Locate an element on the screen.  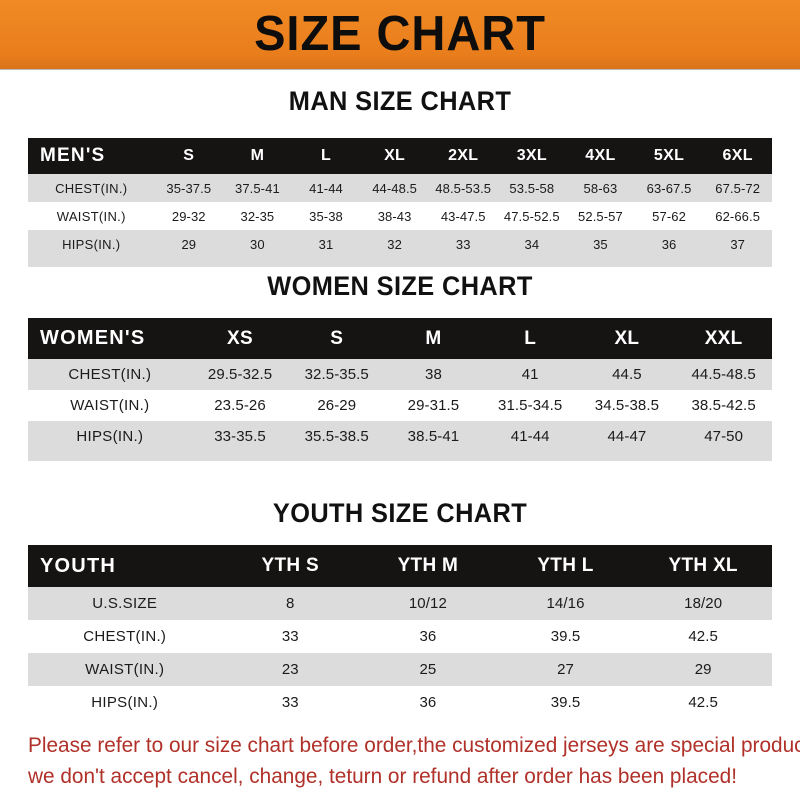
table-corner-label: MEN'S is located at coordinates (73, 155).